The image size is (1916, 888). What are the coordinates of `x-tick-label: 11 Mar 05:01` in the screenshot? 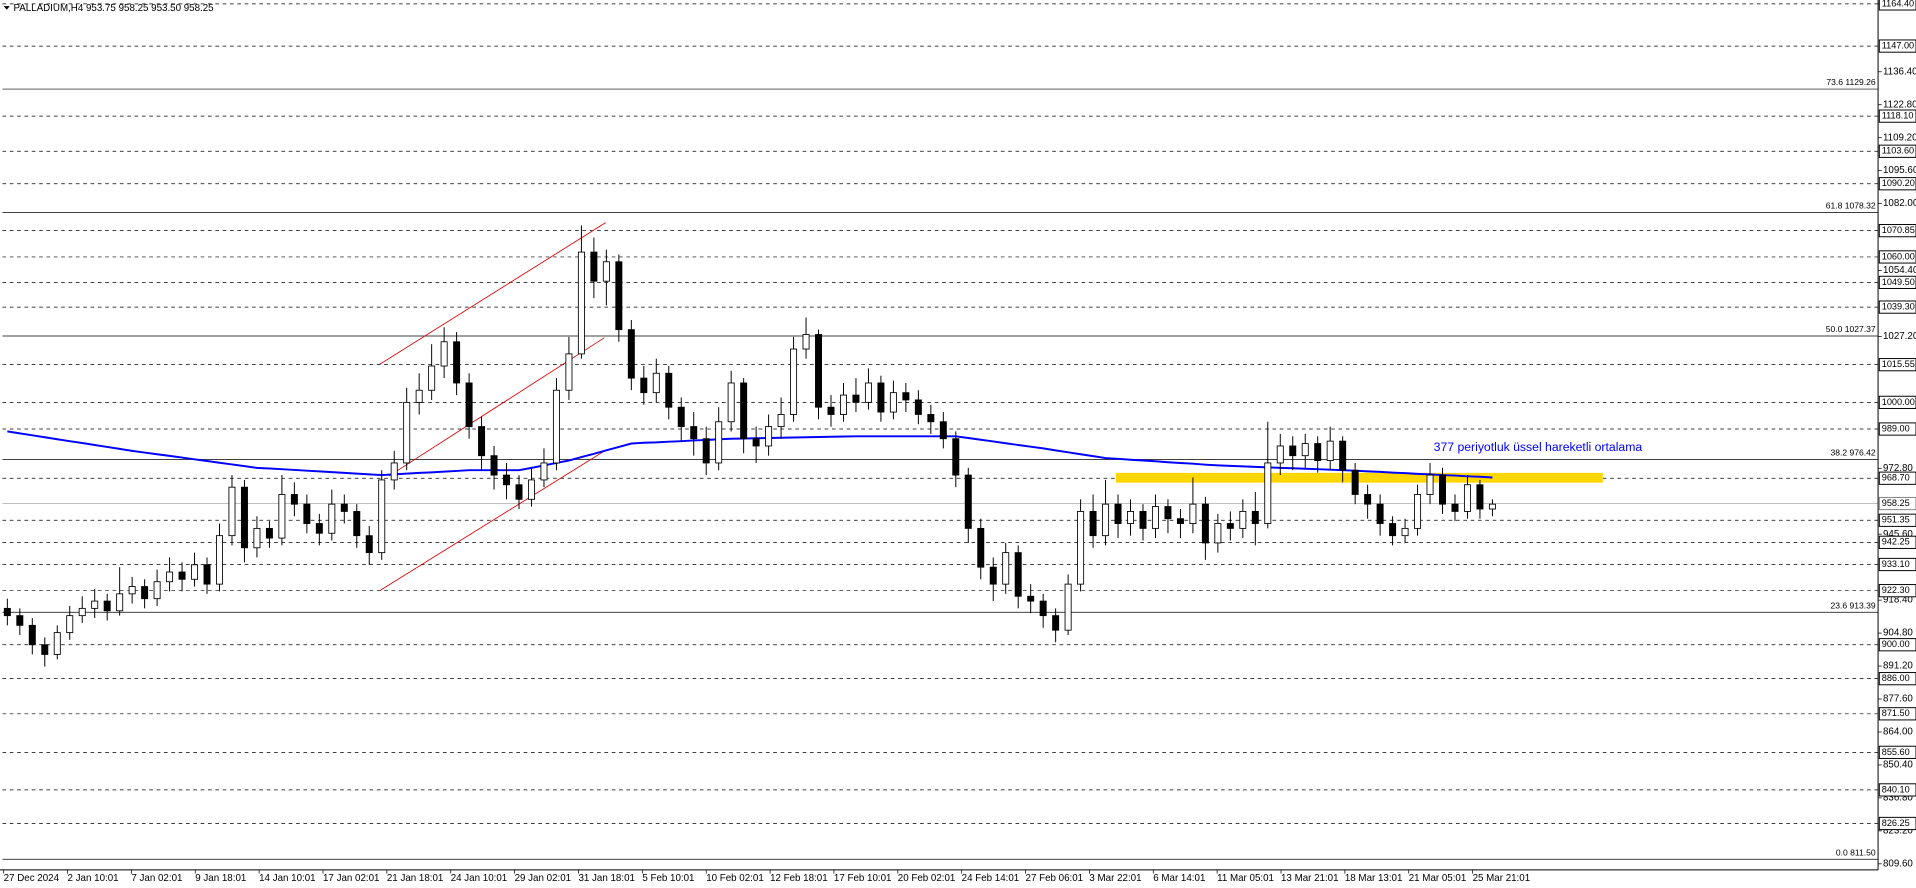 It's located at (1245, 878).